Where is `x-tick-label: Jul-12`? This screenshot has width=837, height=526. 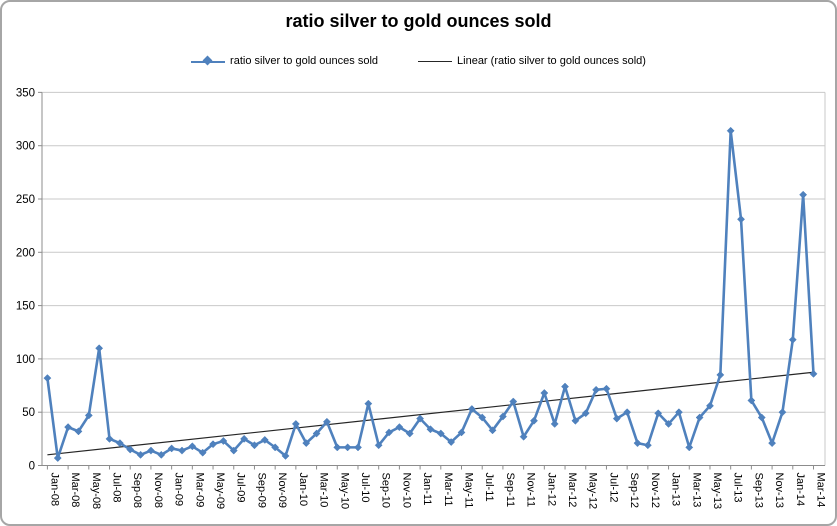
x-tick-label: Jul-12 is located at coordinates (613, 488).